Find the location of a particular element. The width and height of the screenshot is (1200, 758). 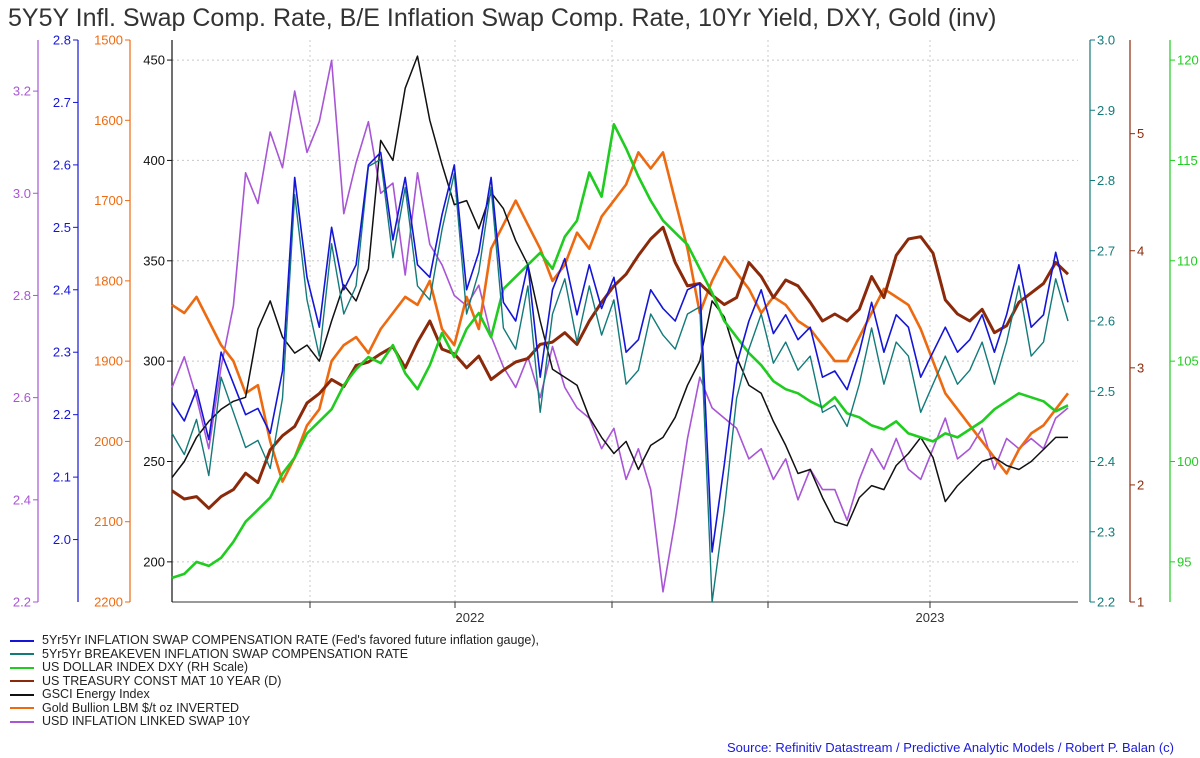

y-tick-label: 2200 is located at coordinates (108, 602).